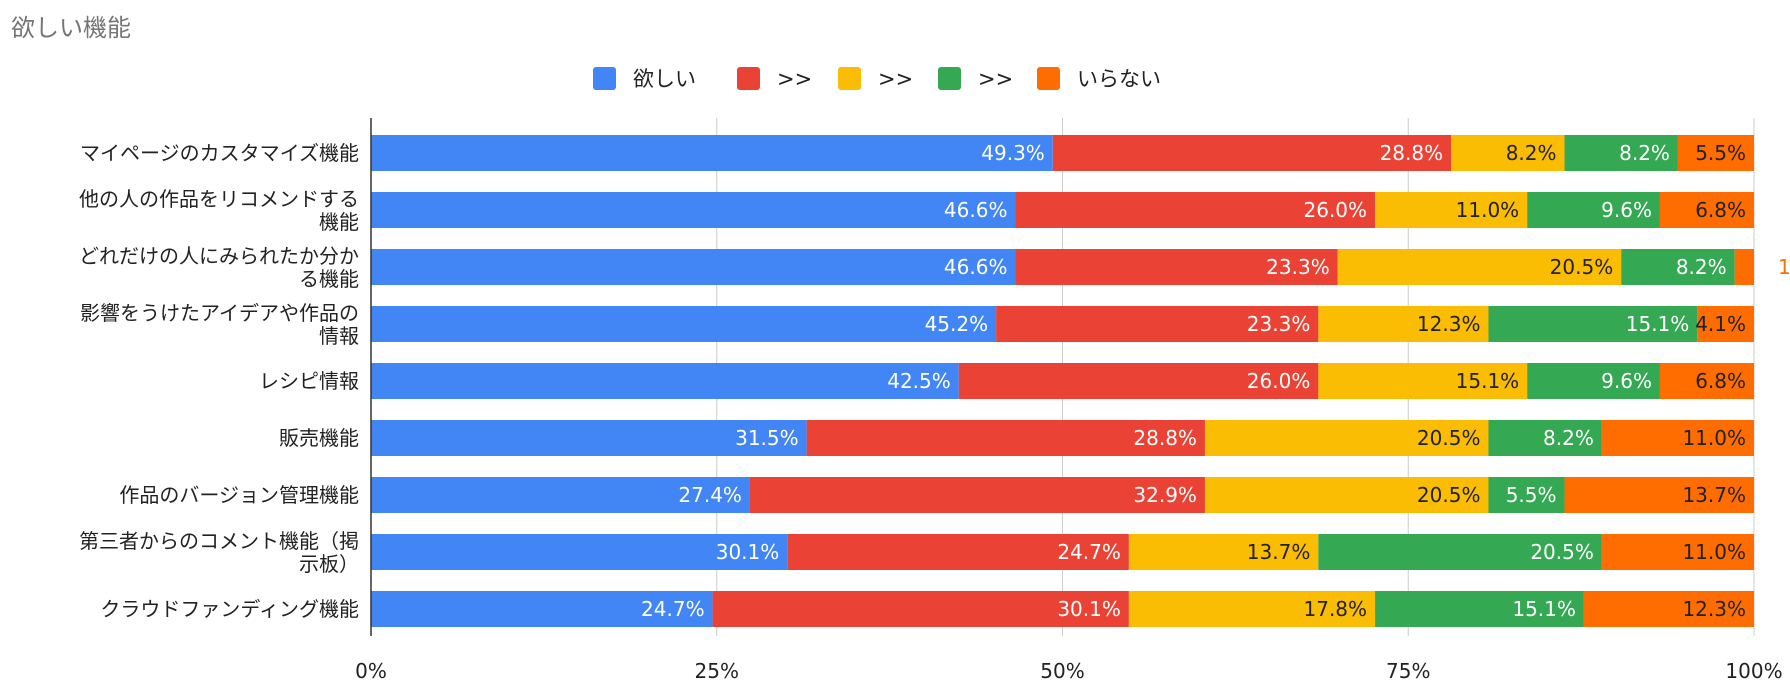 The image size is (1790, 694). I want to click on bar-row: 42.5% 26.0% 15.1% 9.6% 6.8%, so click(1062, 381).